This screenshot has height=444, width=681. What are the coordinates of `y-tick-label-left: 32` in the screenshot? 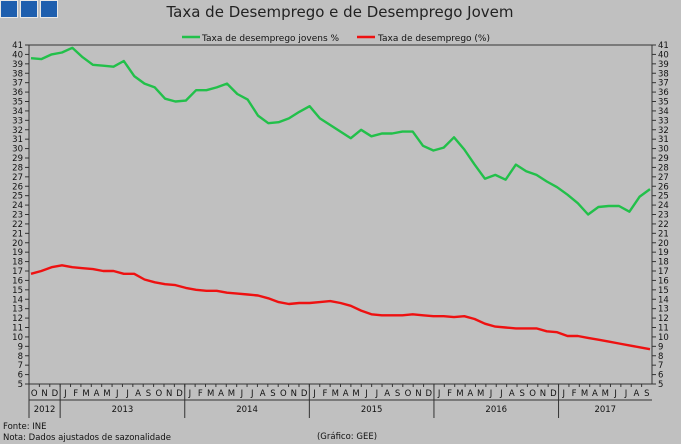 It's located at (17, 131).